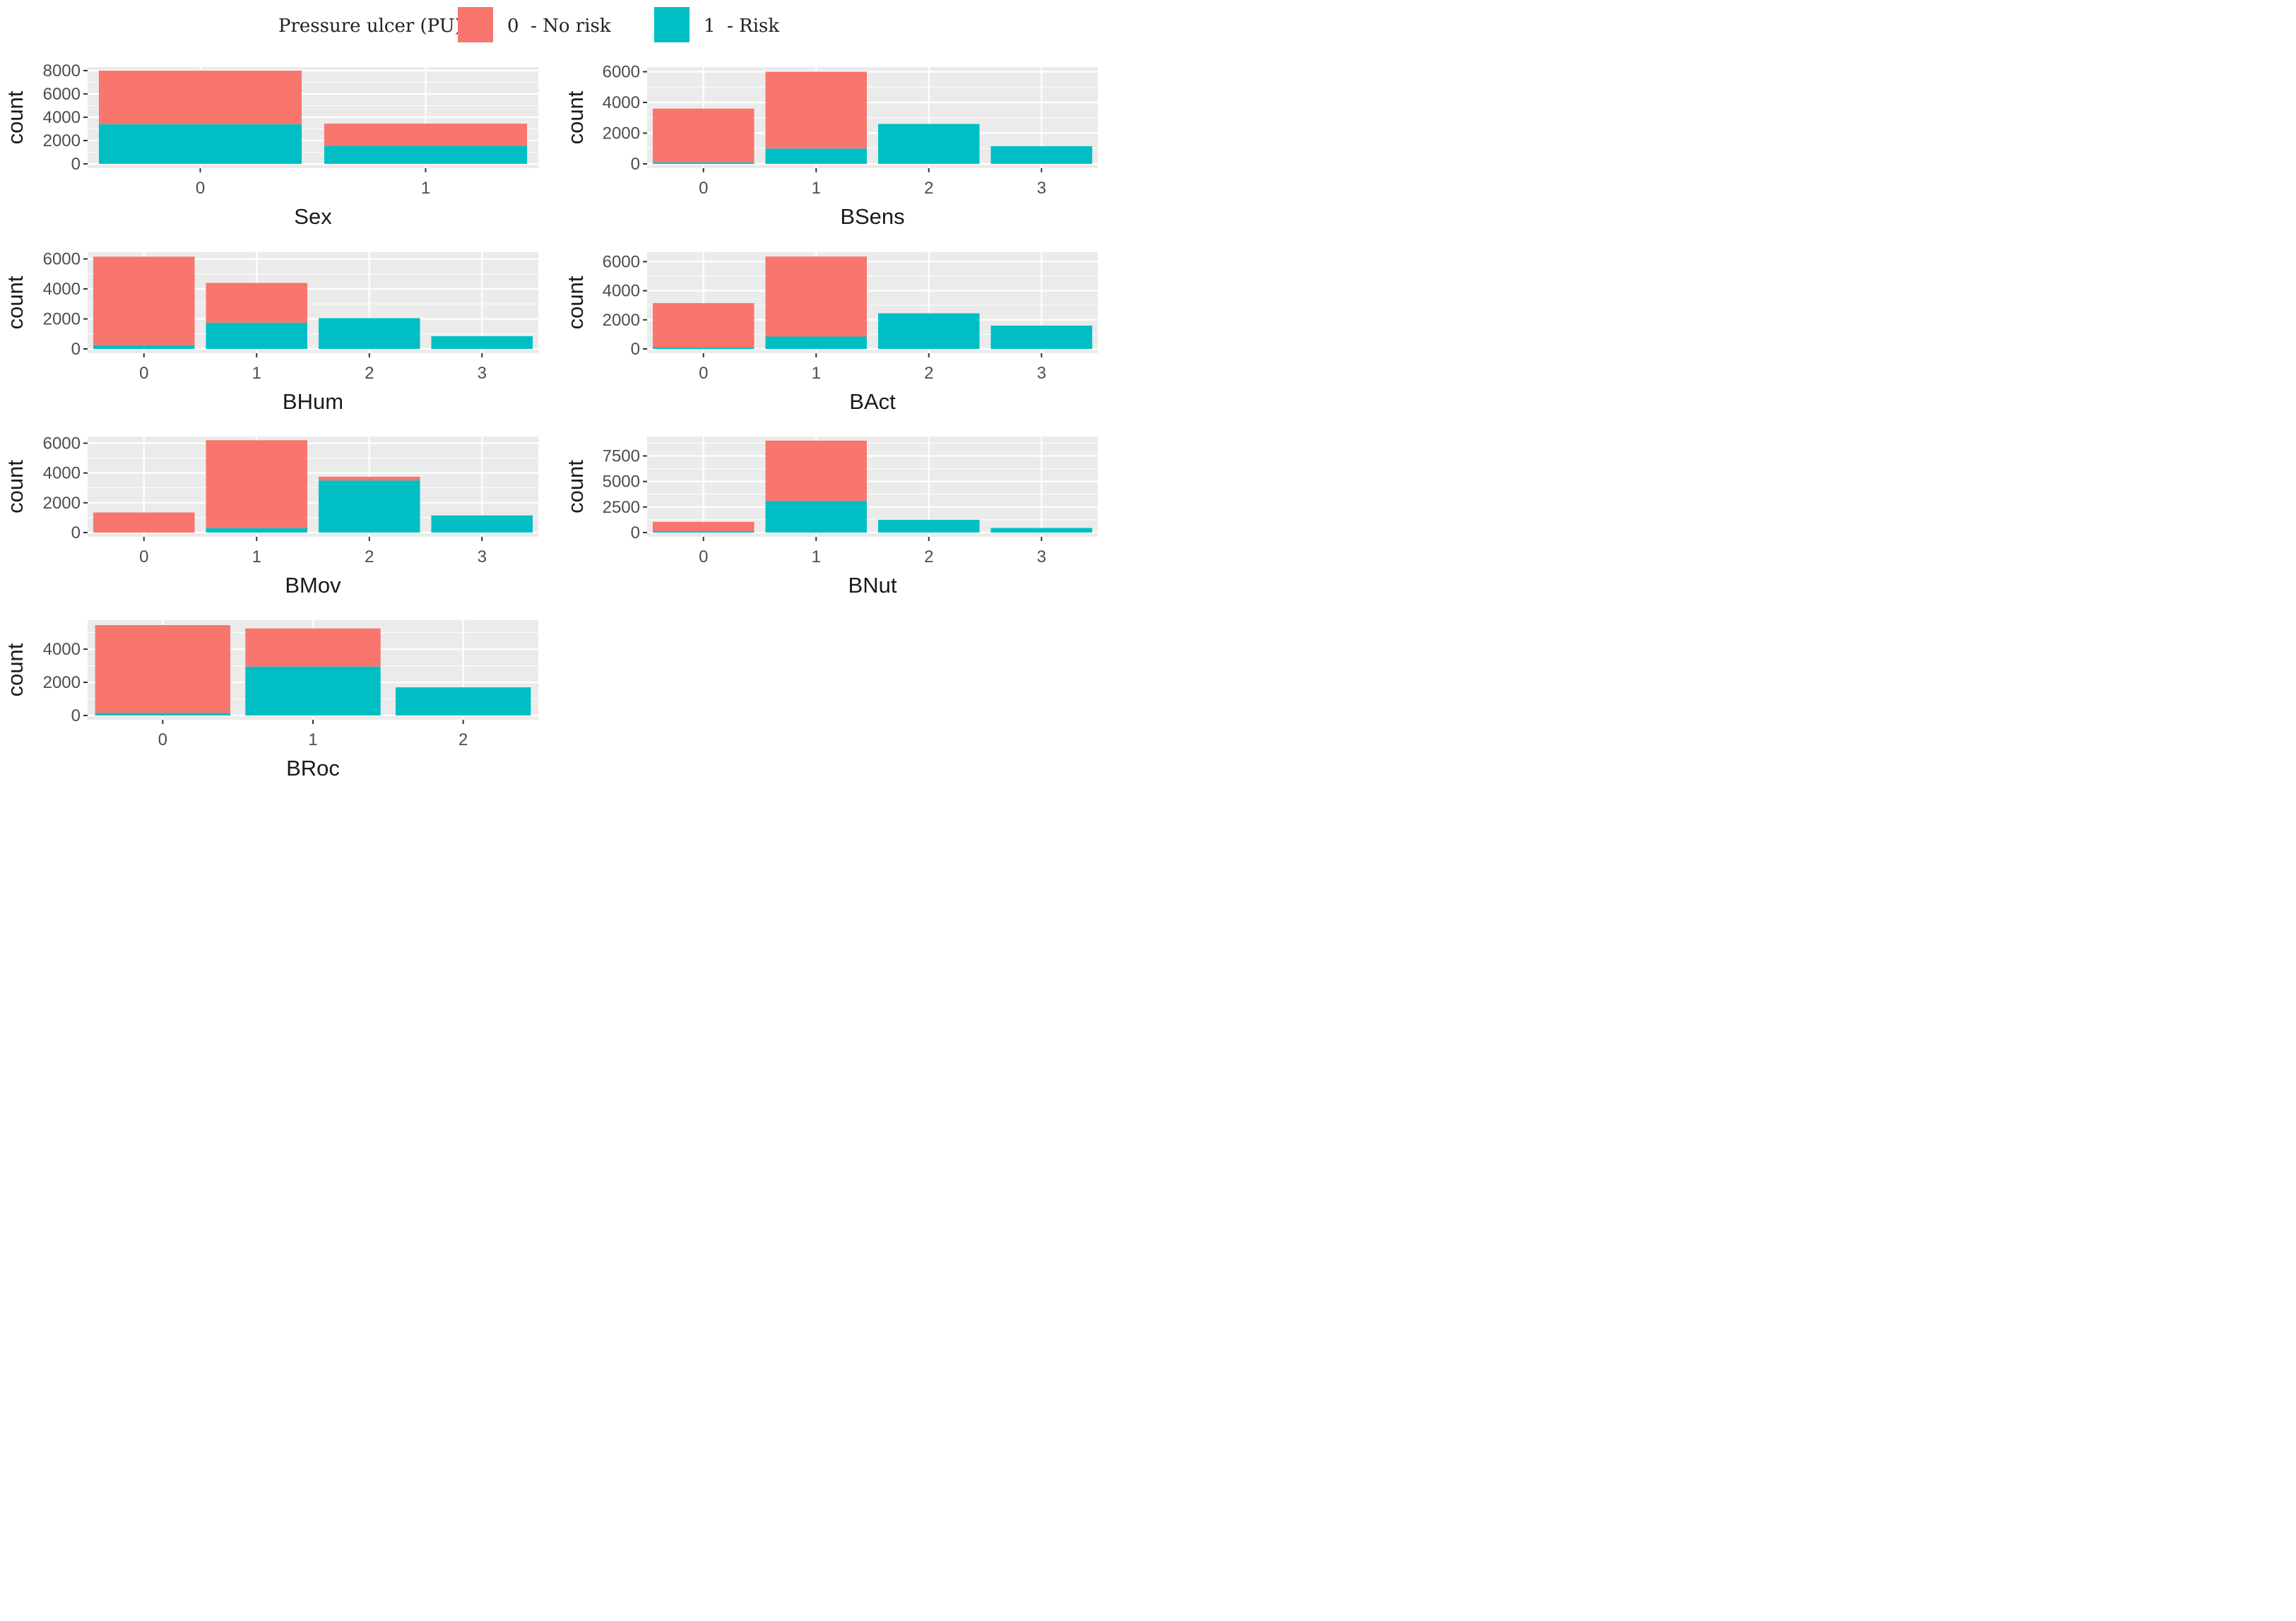 The height and width of the screenshot is (1621, 2296). Describe the element at coordinates (672, 24) in the screenshot. I see `legend-key-risk` at that location.